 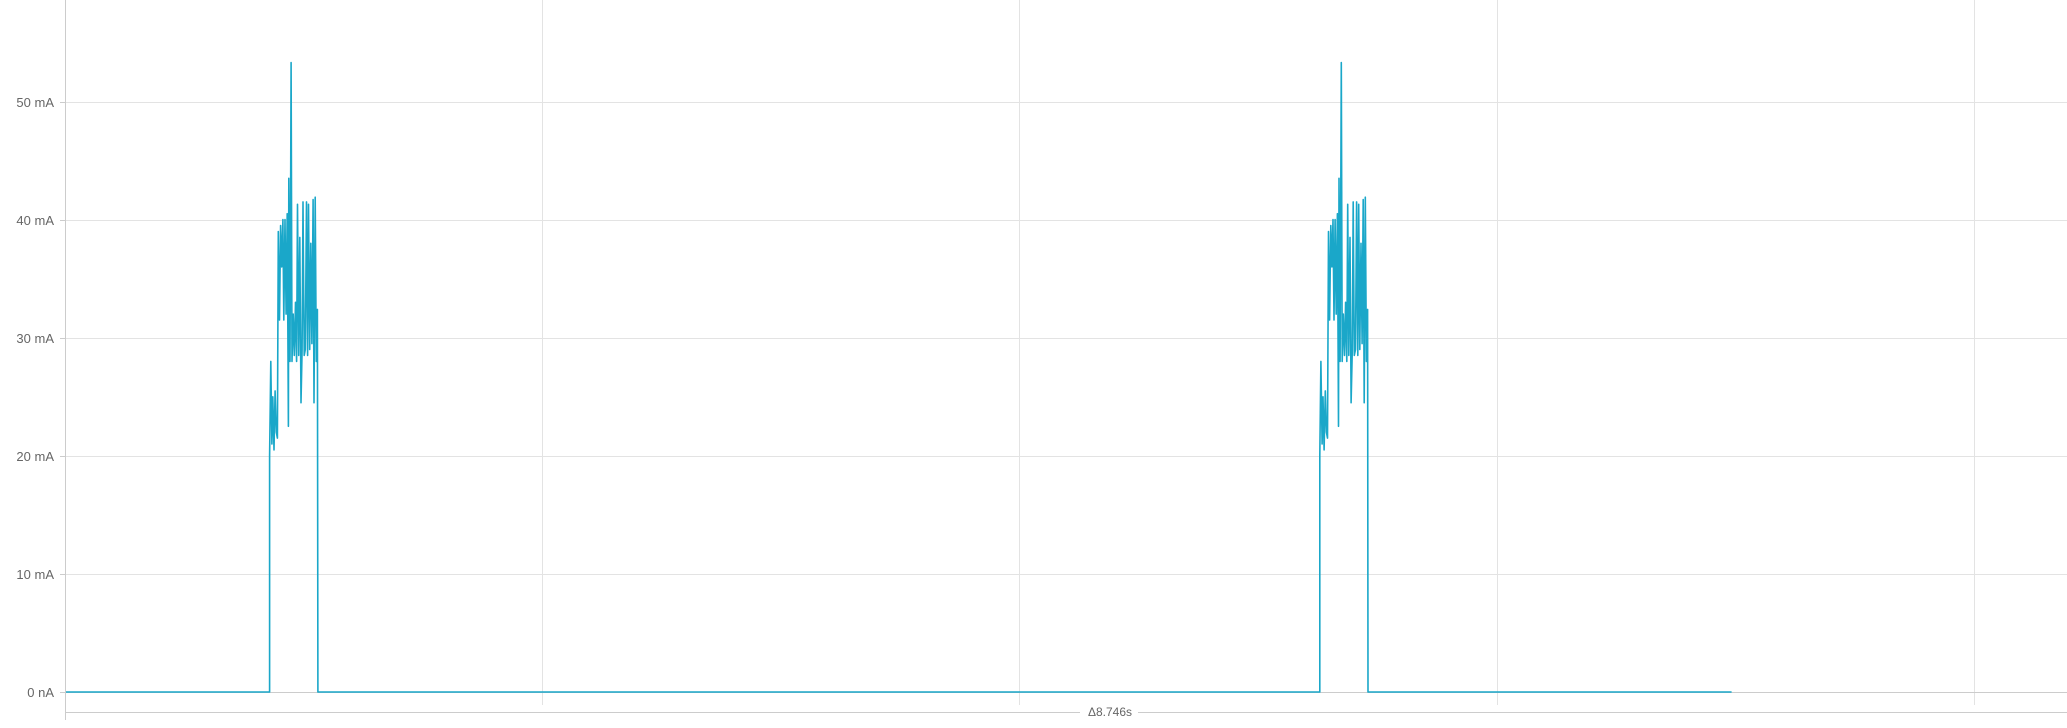 What do you see at coordinates (1110, 712) in the screenshot?
I see `delta-label: Δ8.746s` at bounding box center [1110, 712].